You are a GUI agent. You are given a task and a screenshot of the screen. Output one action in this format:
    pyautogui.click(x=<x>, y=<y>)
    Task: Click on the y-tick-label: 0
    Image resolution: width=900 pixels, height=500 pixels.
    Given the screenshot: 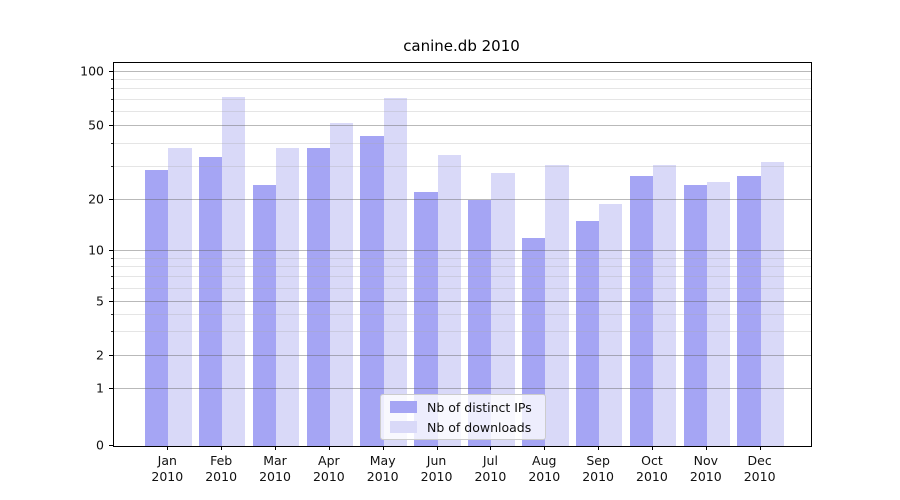 What is the action you would take?
    pyautogui.click(x=100, y=445)
    